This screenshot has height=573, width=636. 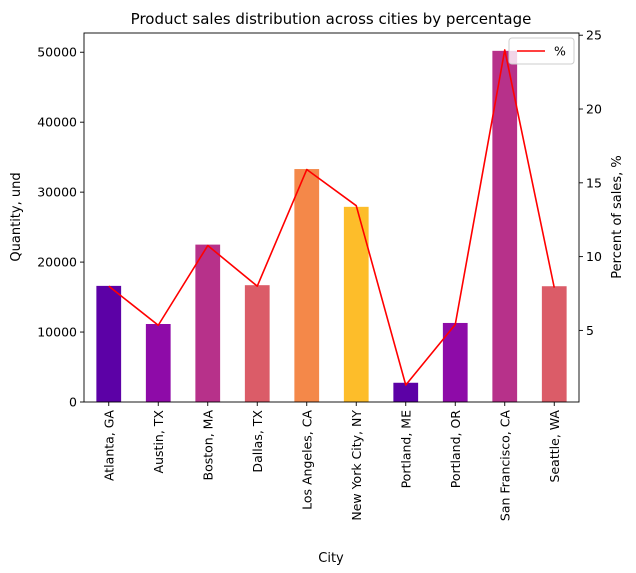 I want to click on x-tick-label: Dallas, TX, so click(x=257, y=441).